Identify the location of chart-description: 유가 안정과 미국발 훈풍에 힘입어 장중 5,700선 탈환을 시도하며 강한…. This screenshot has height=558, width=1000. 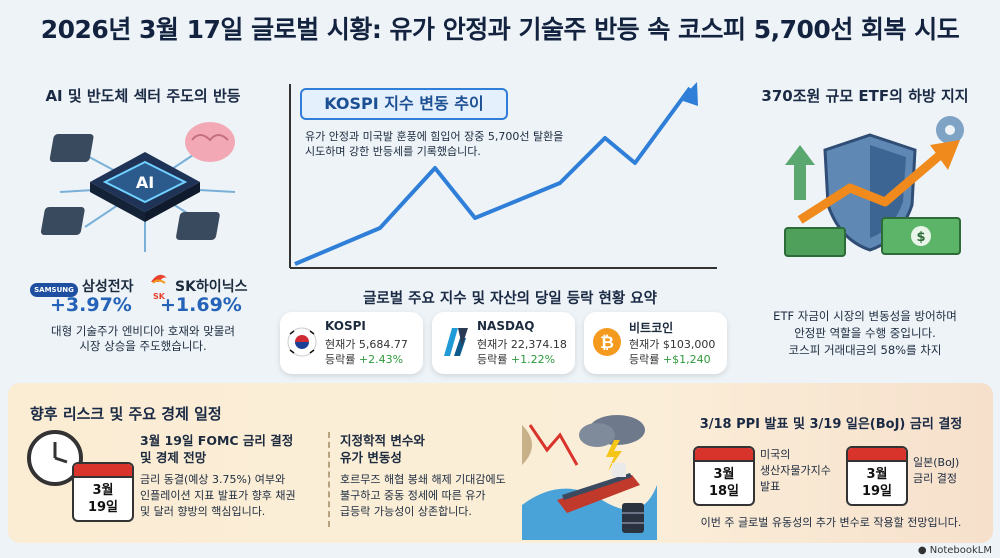
(455, 144).